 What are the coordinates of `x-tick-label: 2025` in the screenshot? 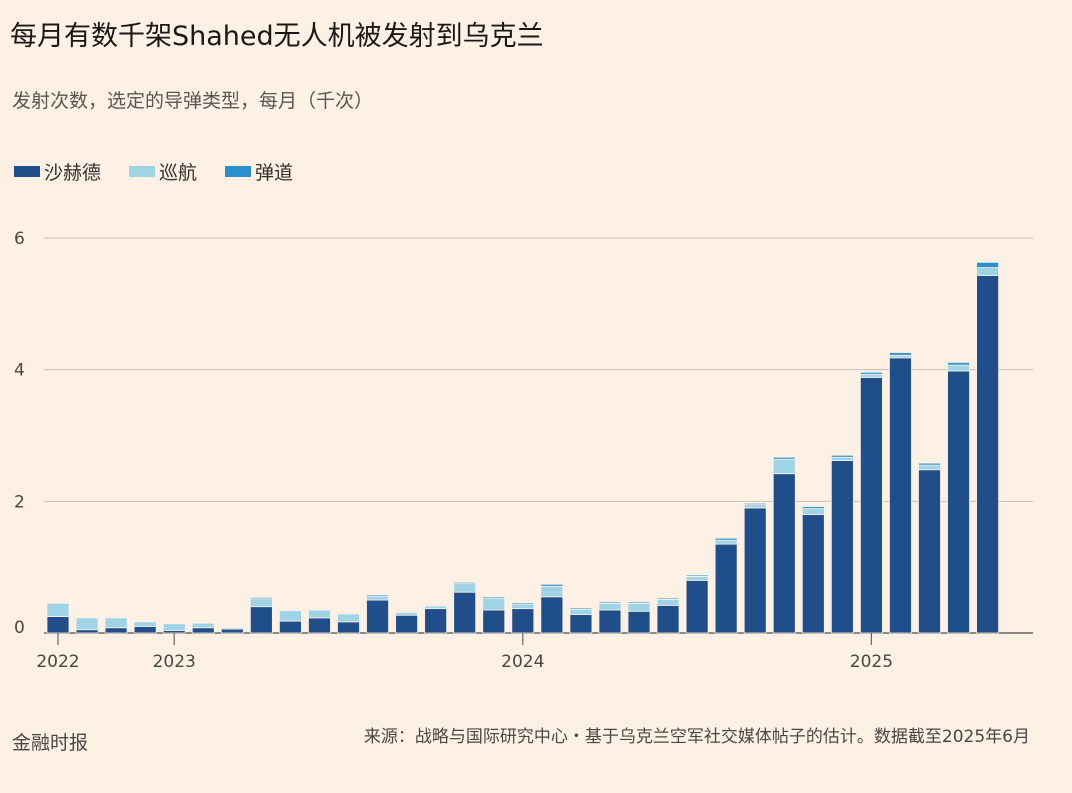 It's located at (871, 662).